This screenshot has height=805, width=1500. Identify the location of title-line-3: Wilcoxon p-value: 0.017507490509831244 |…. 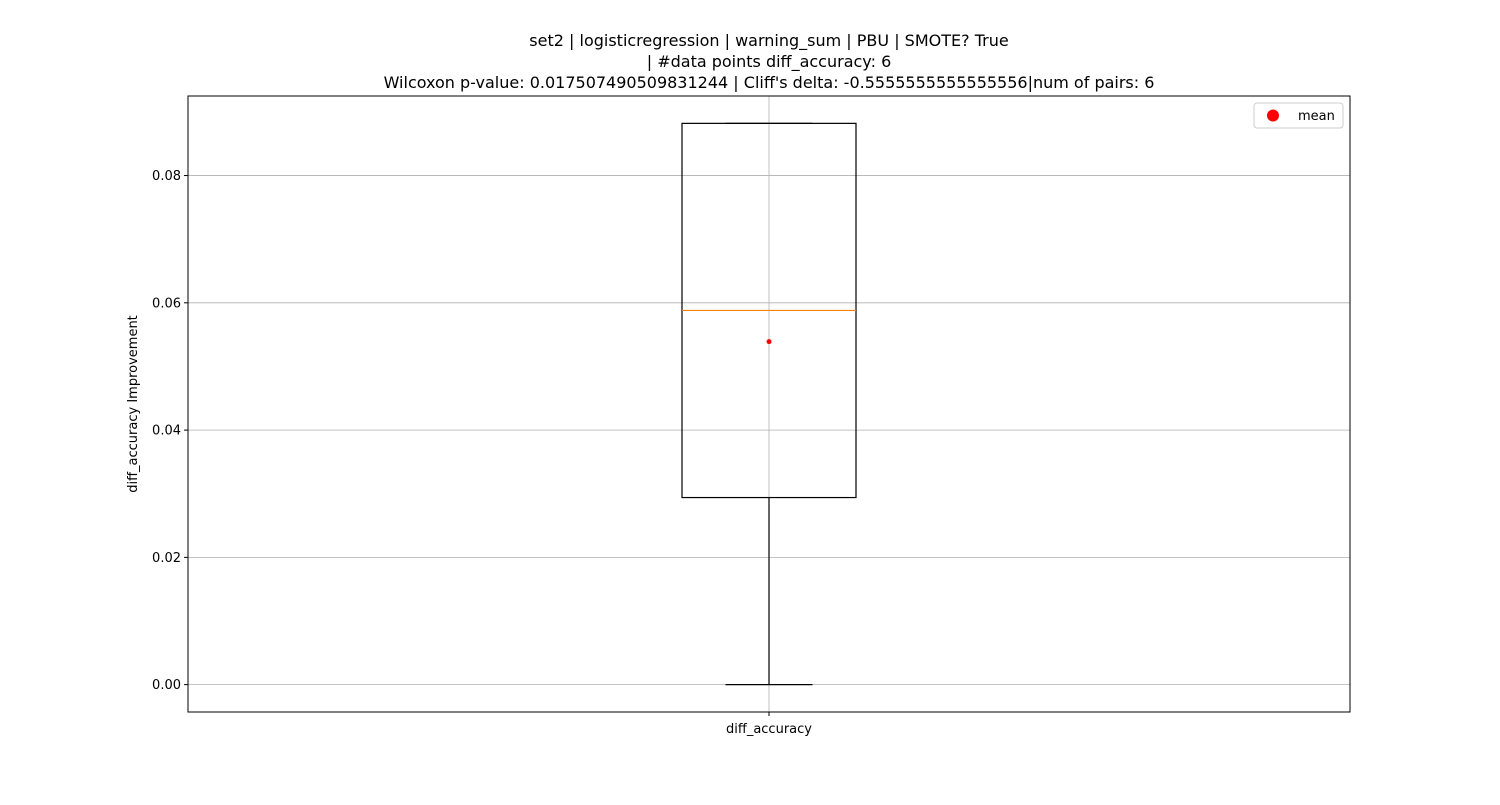
(769, 82).